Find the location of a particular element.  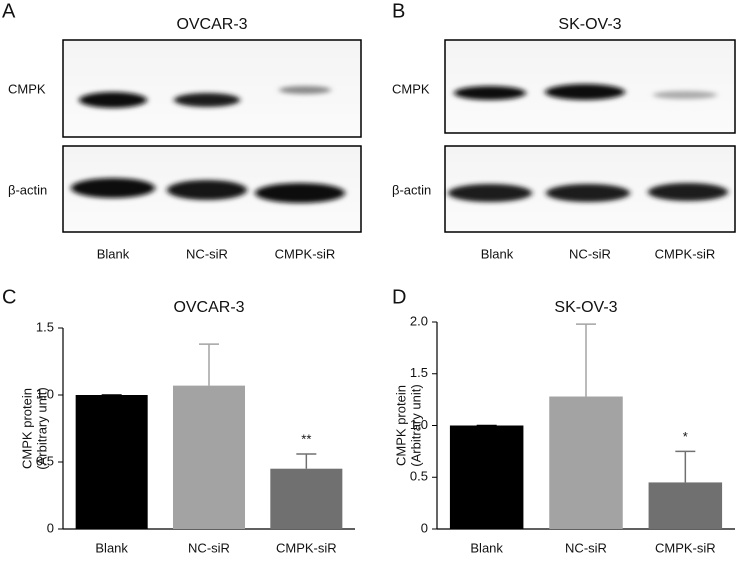

chart-title: SK-OV-3 is located at coordinates (585, 307).